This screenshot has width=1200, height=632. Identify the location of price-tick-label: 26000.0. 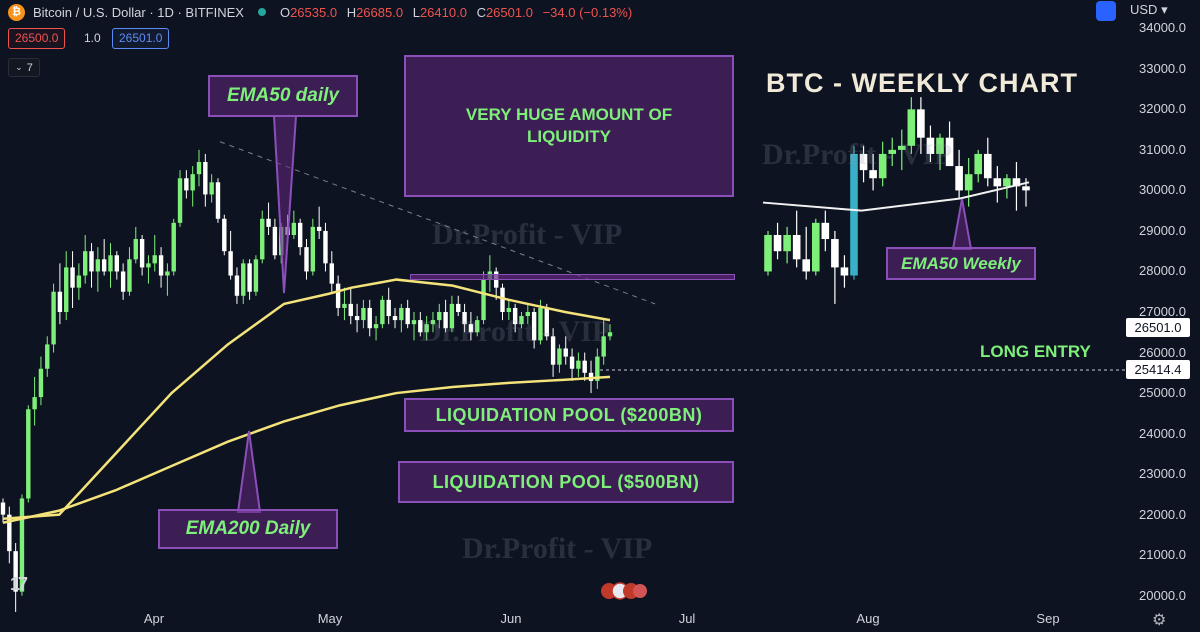
(1162, 352).